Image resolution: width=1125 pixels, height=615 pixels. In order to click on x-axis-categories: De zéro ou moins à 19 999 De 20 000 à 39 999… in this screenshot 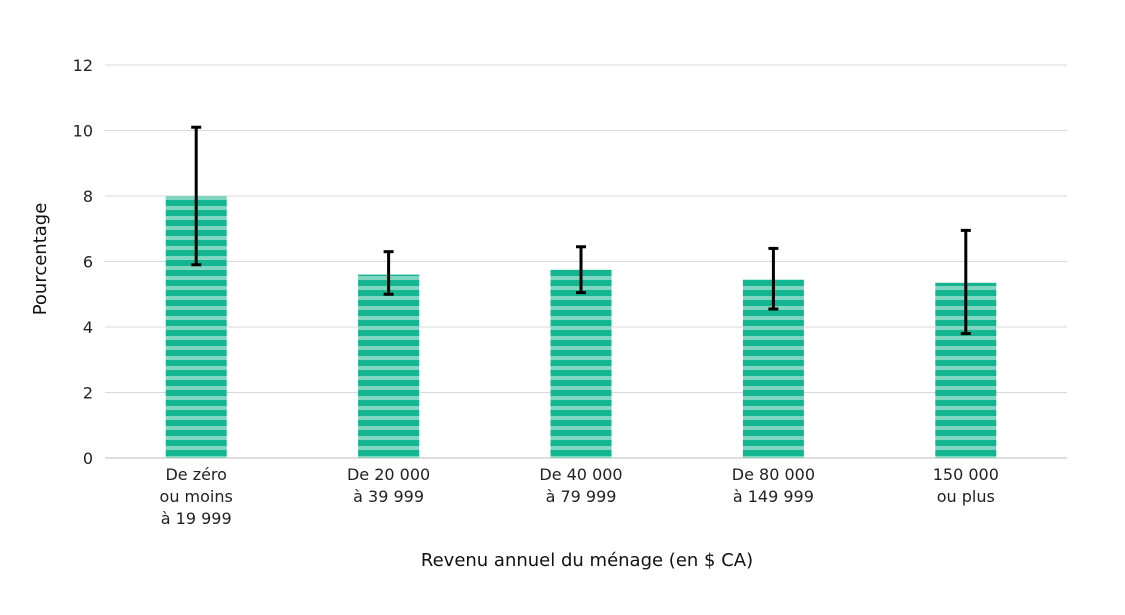, I will do `click(579, 496)`.